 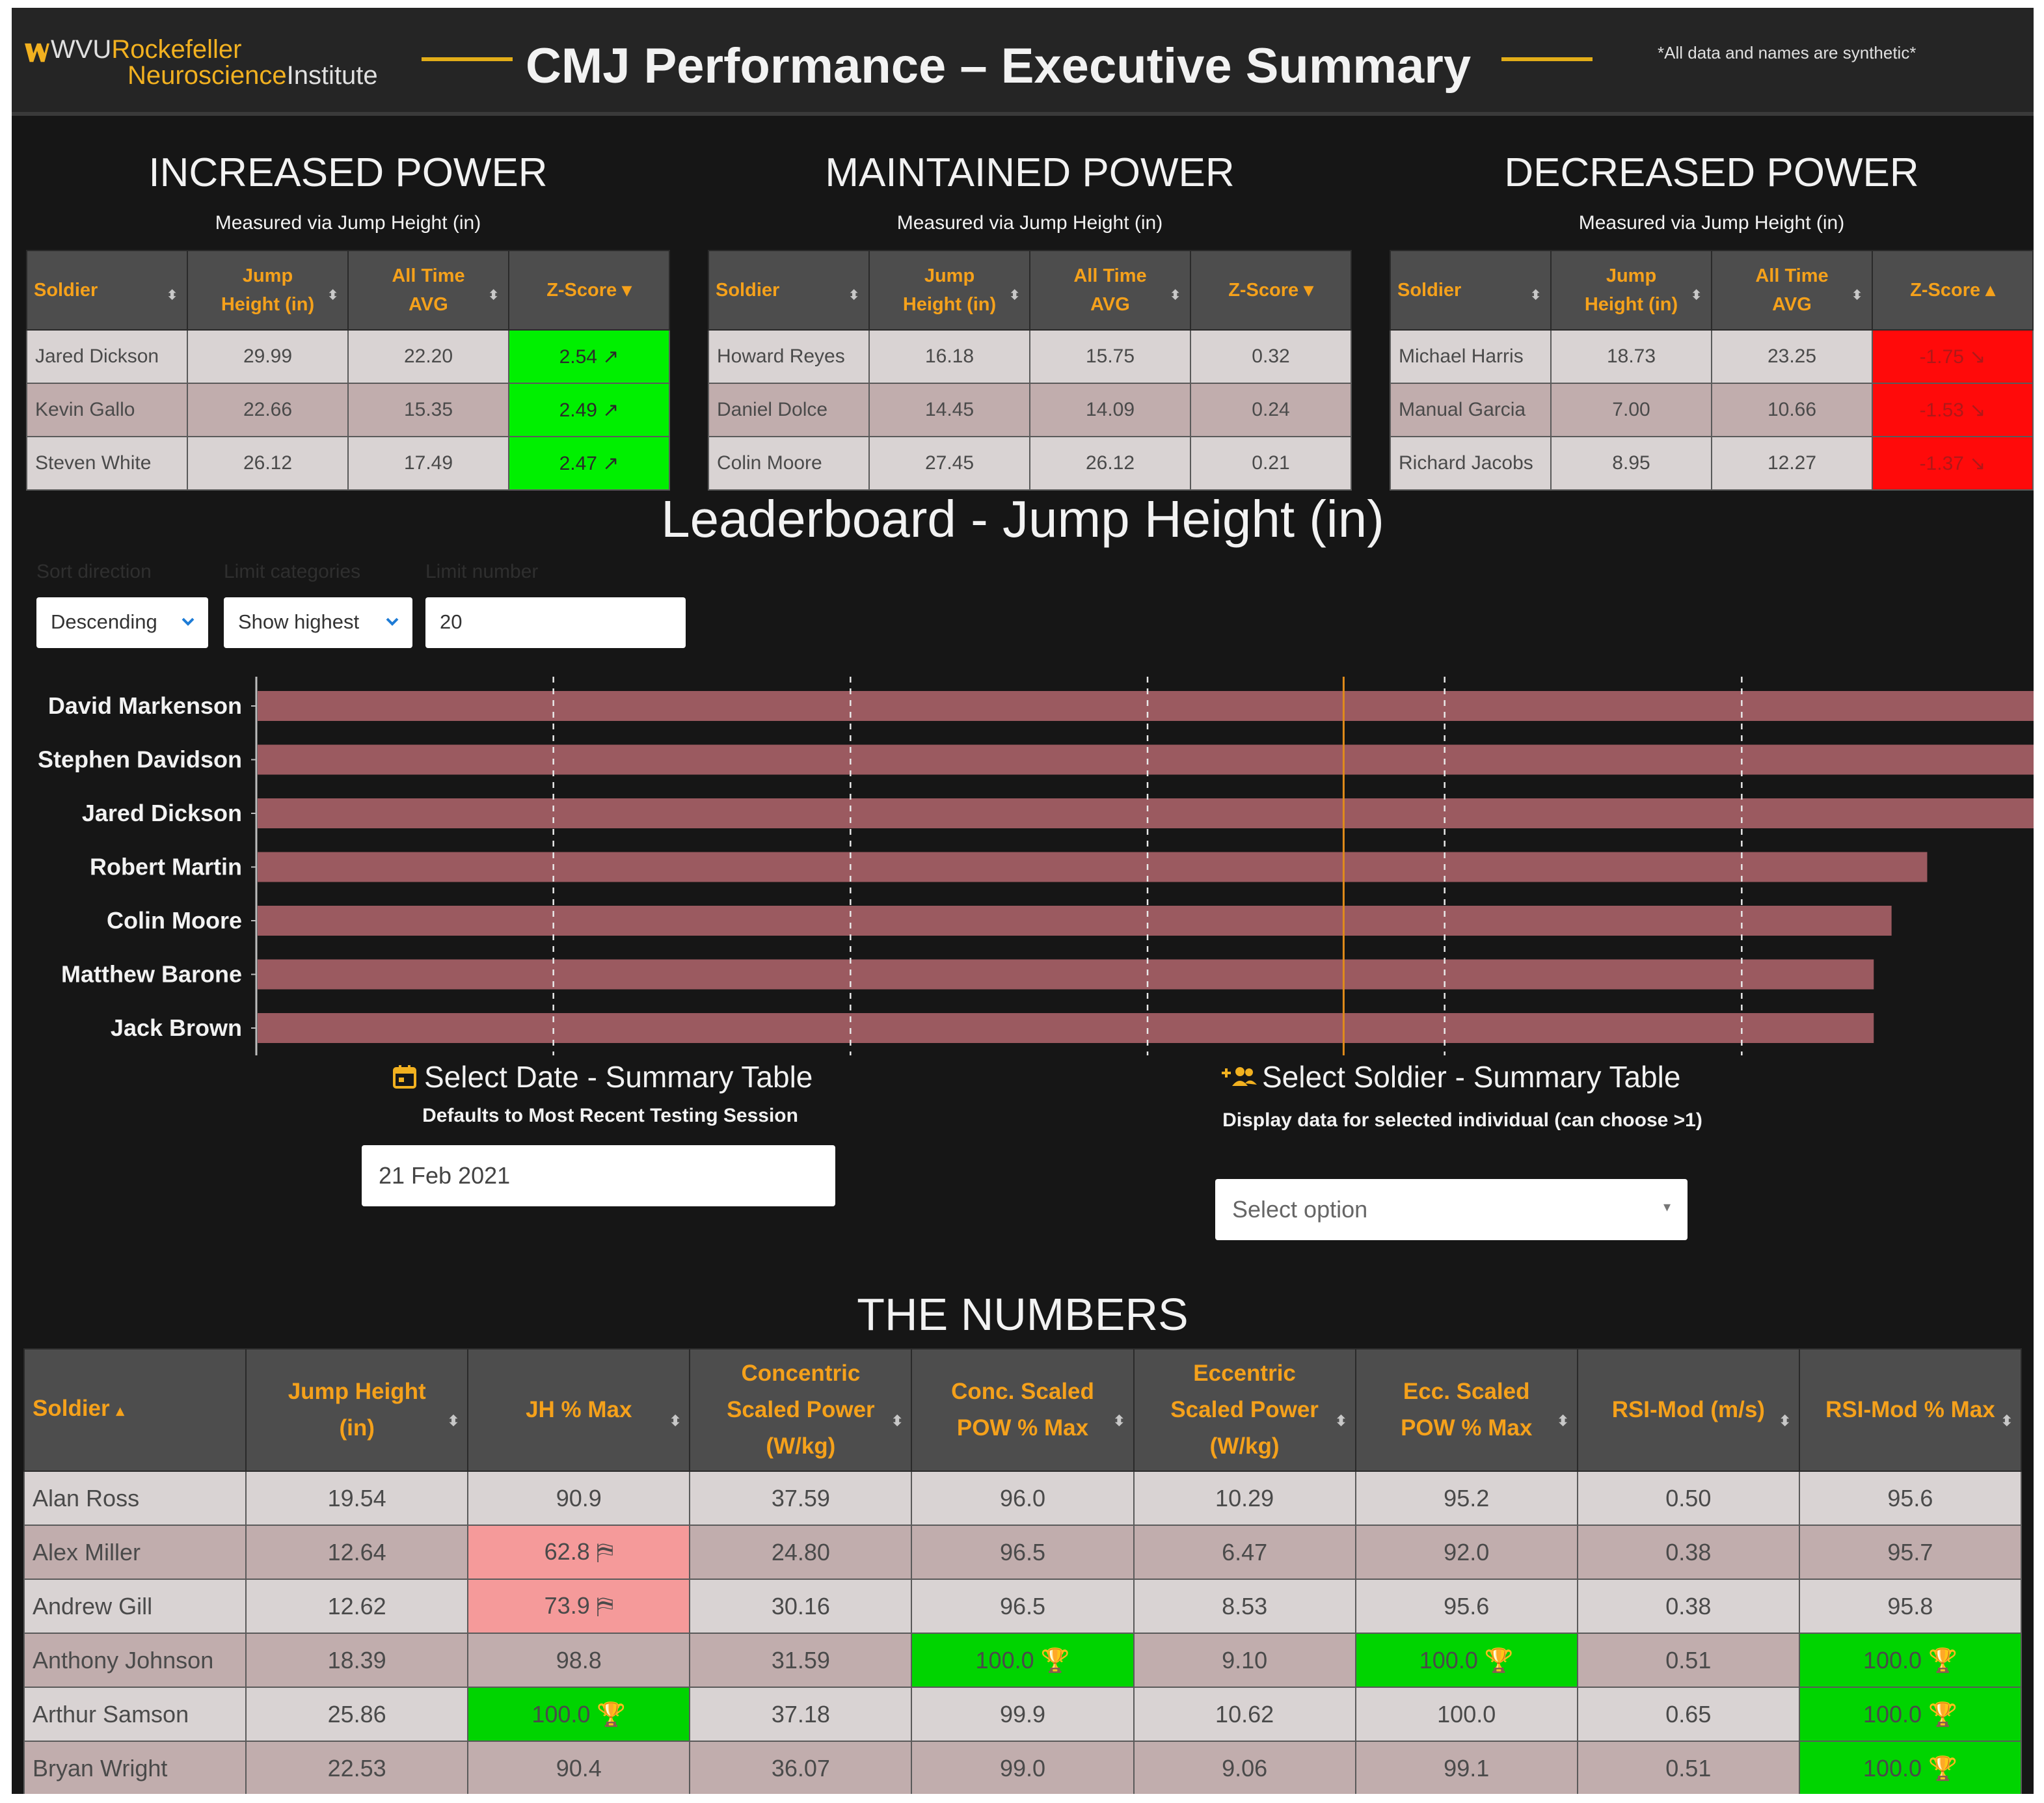 What do you see at coordinates (174, 920) in the screenshot?
I see `bar-label: Colin Moore` at bounding box center [174, 920].